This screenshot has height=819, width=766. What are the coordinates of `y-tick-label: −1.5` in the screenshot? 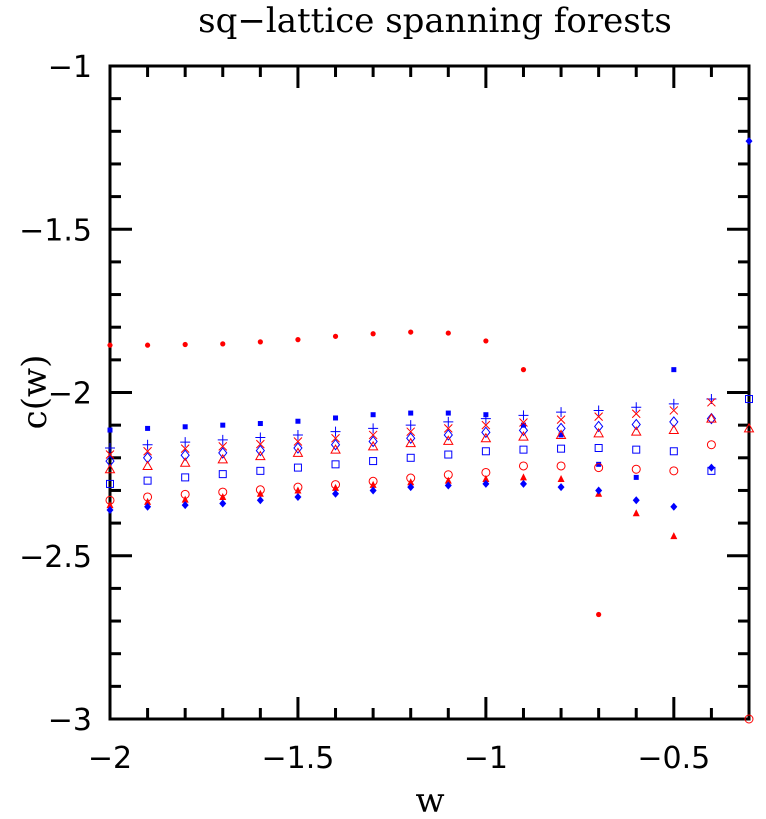 It's located at (55, 230).